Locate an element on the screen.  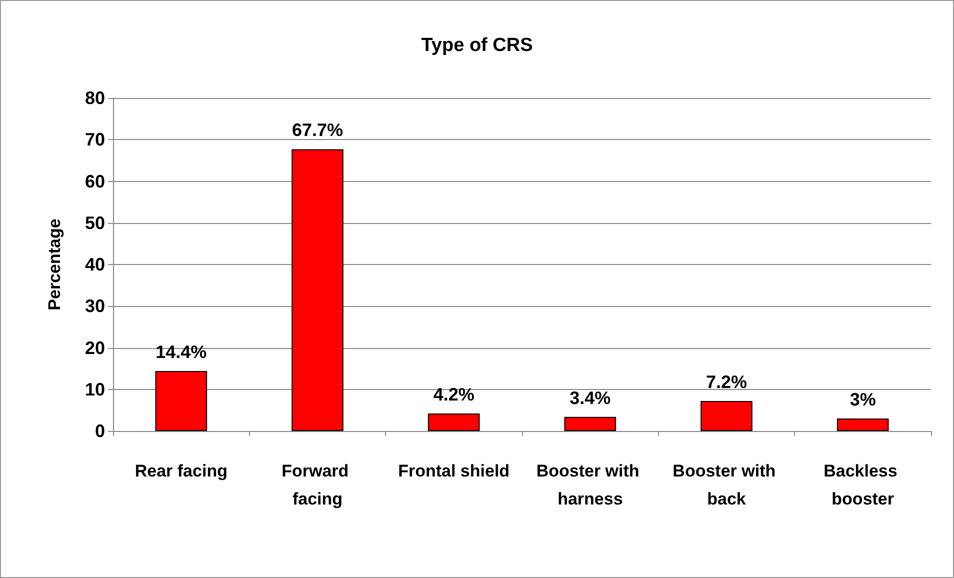
data-label: 3% is located at coordinates (863, 400).